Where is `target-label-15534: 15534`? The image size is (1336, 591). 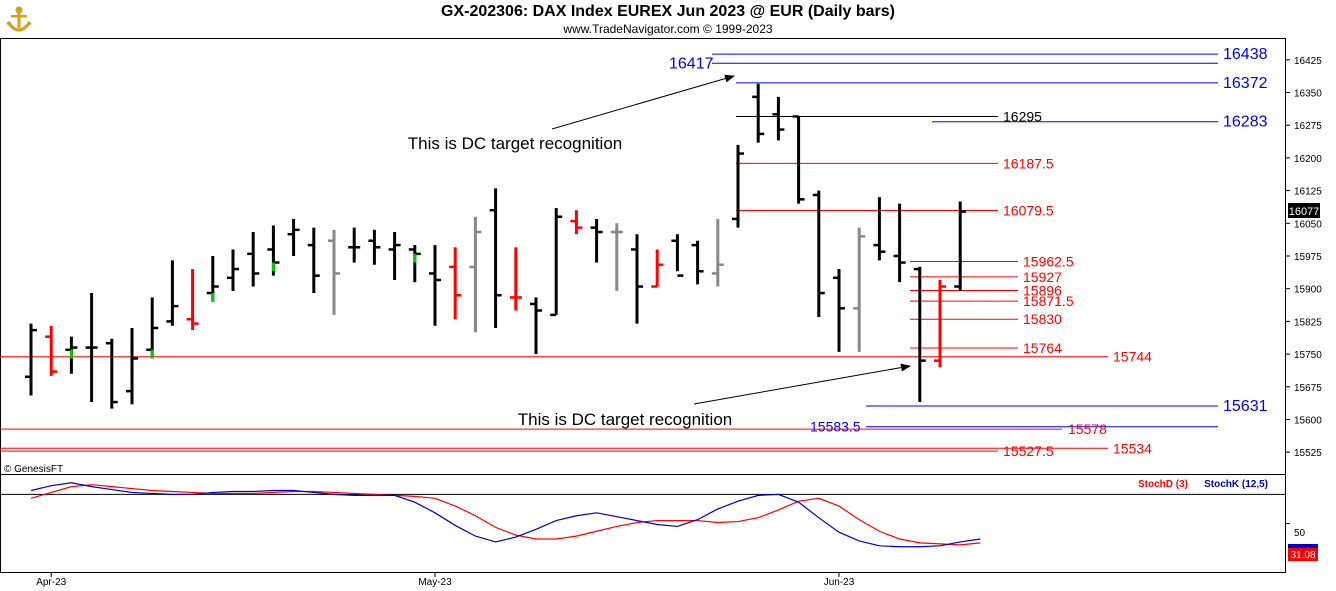
target-label-15534: 15534 is located at coordinates (1132, 448).